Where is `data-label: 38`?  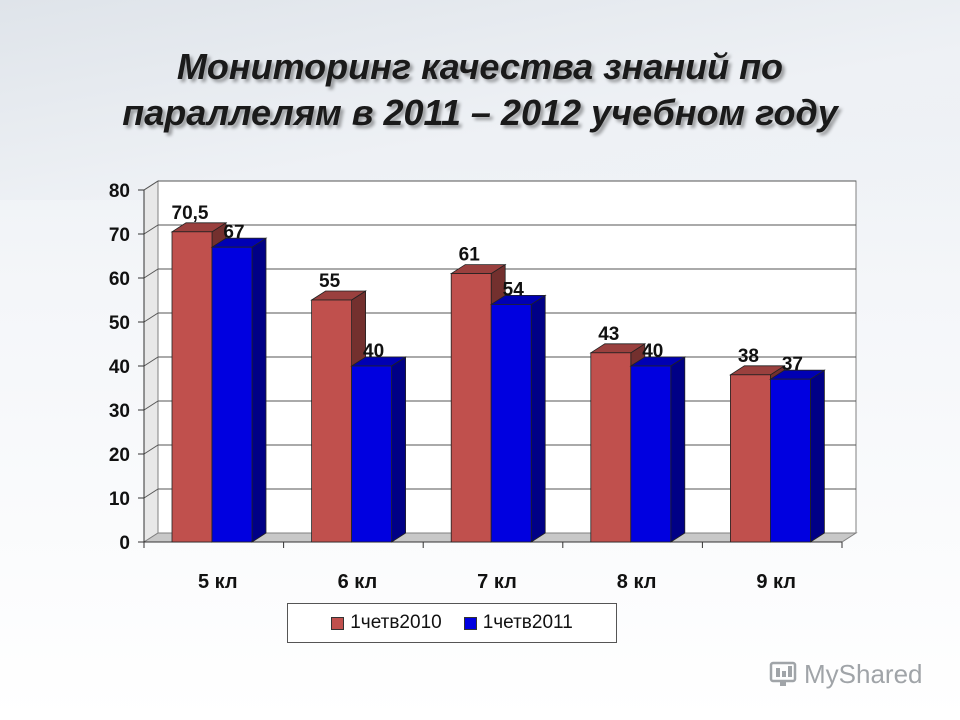
data-label: 38 is located at coordinates (748, 356).